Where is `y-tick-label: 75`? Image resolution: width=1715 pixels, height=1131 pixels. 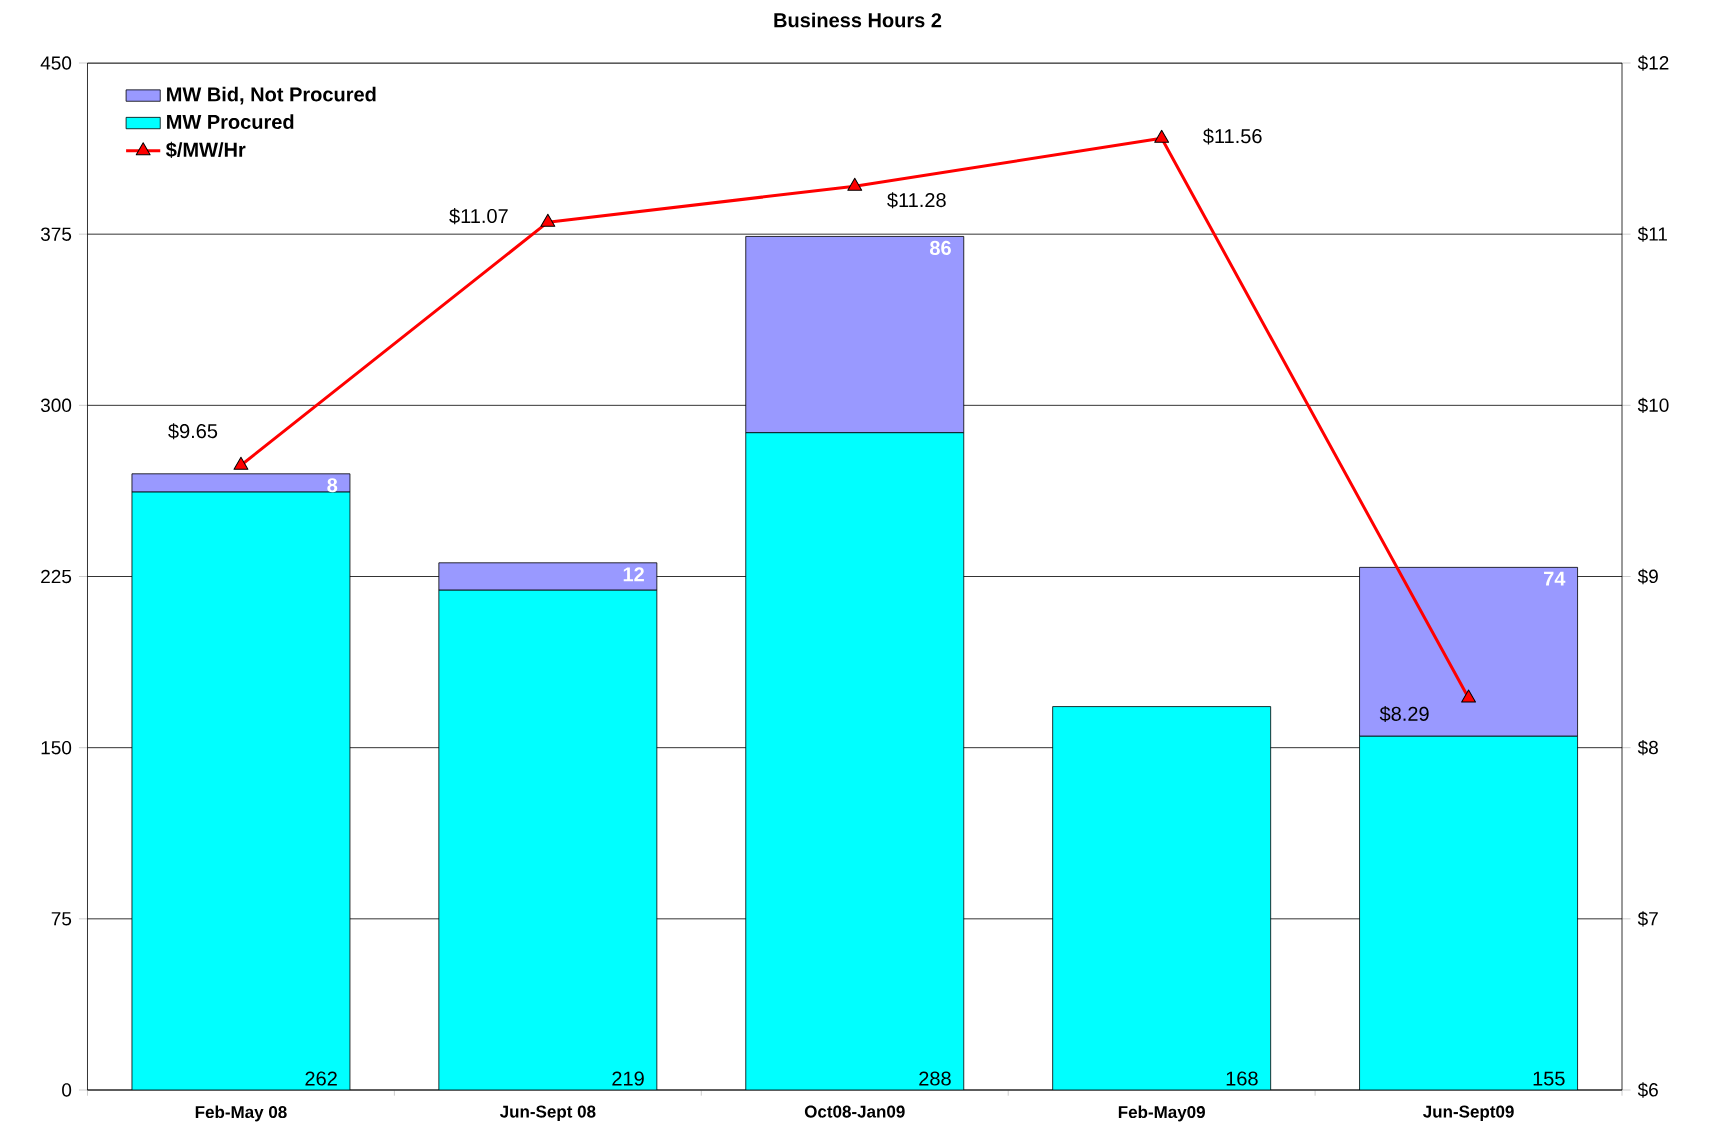
y-tick-label: 75 is located at coordinates (61, 919).